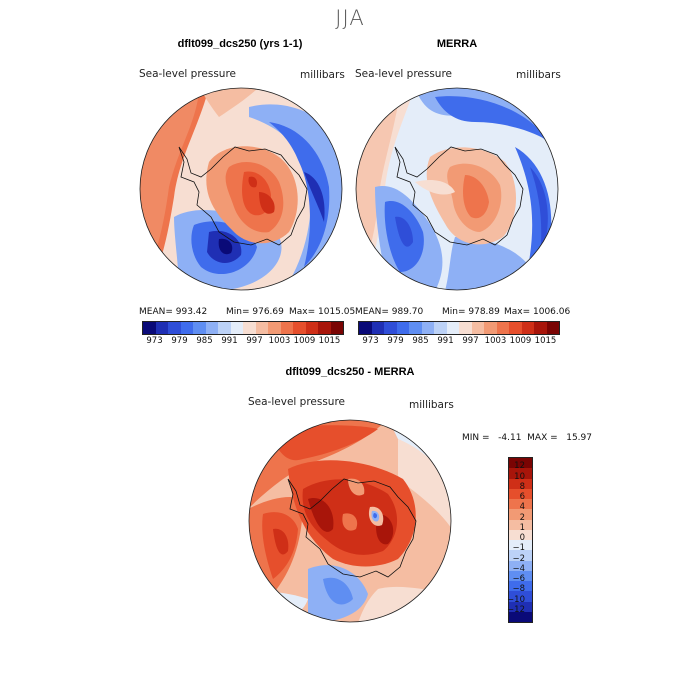 This screenshot has width=700, height=700. I want to click on panel-2-min: Min= 978.89, so click(471, 312).